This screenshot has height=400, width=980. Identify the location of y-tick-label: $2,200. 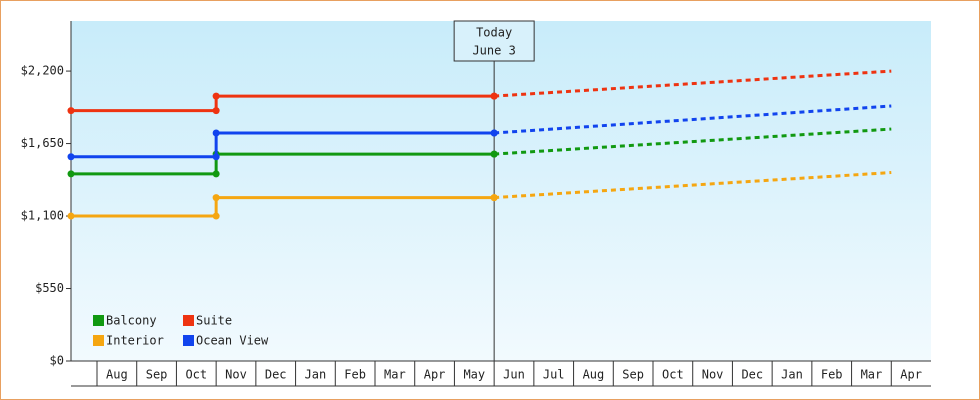
(42, 71).